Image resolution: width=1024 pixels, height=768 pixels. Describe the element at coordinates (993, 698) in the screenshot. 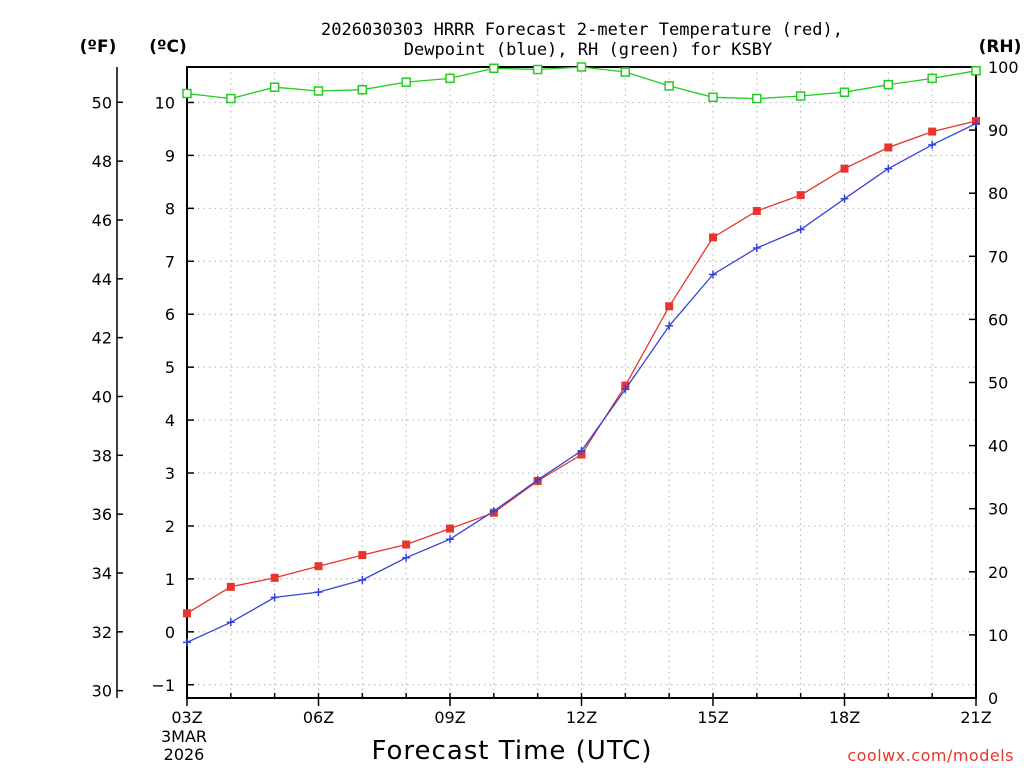

I see `rh-tick-label: 0` at that location.